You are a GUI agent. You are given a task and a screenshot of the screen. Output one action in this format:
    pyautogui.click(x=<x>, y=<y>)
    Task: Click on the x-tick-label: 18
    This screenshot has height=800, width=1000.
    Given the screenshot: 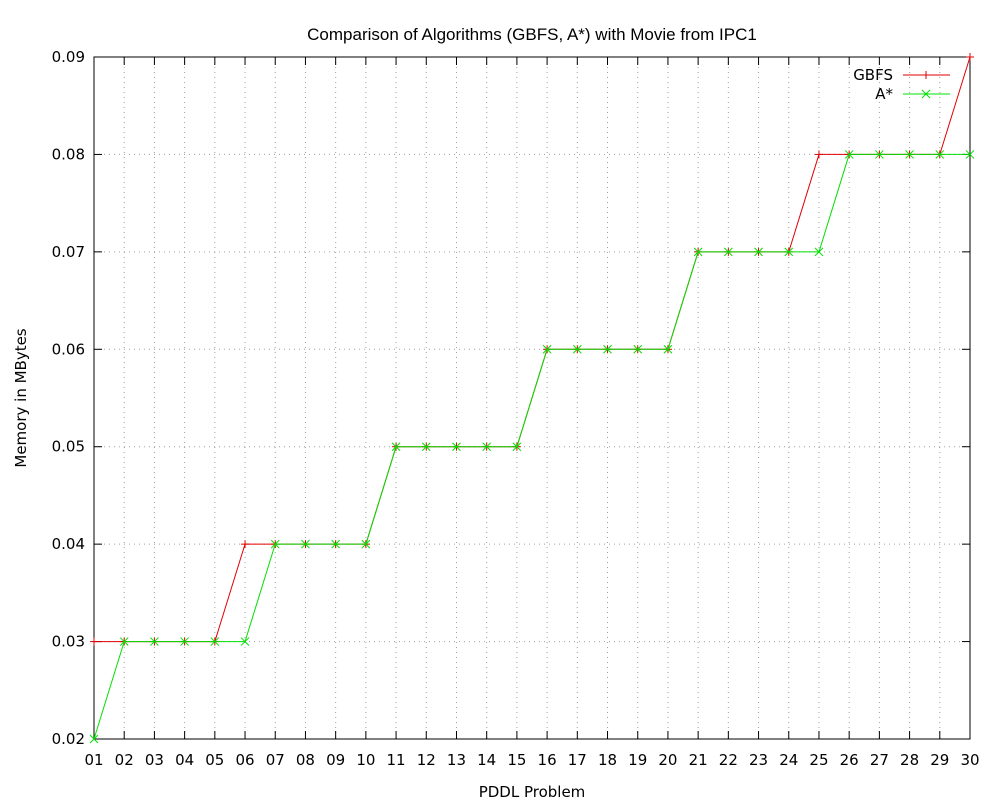 What is the action you would take?
    pyautogui.click(x=607, y=760)
    